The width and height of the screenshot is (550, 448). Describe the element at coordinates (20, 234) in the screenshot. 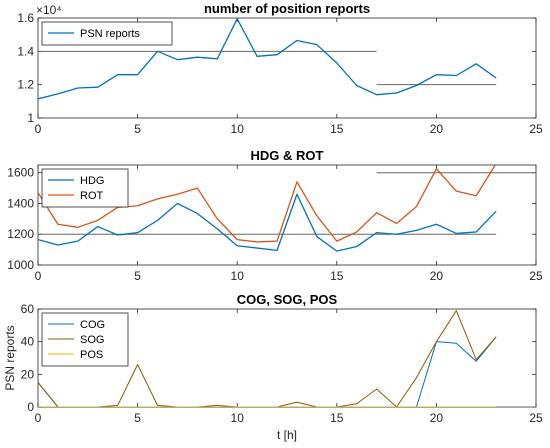

I see `y-tick-label: 1200` at that location.